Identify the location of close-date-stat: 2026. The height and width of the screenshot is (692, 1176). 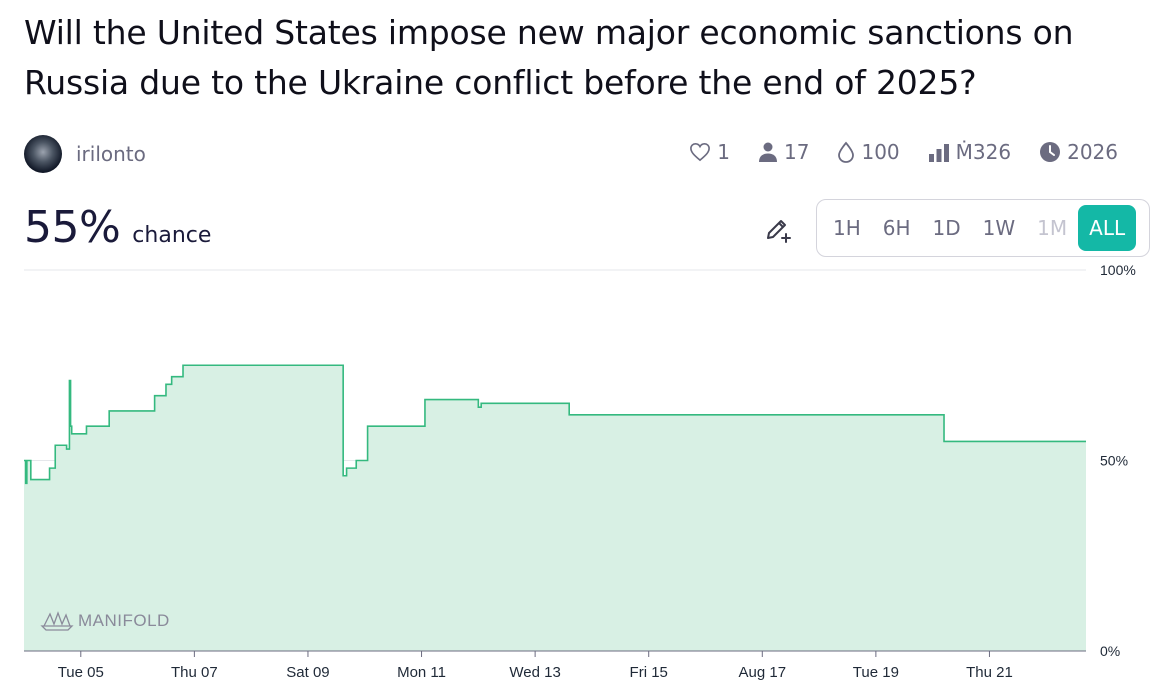
(1078, 152).